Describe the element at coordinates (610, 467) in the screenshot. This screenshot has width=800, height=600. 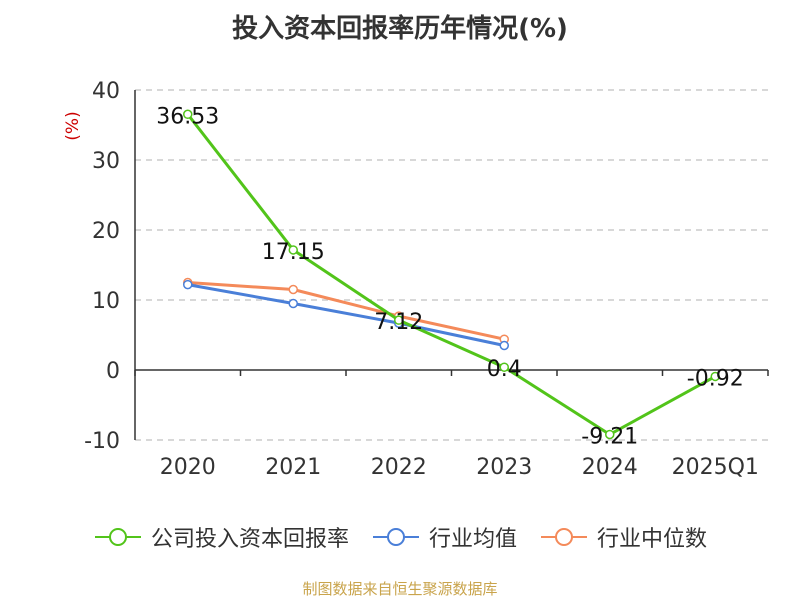
I see `x-tick-label: 2024` at that location.